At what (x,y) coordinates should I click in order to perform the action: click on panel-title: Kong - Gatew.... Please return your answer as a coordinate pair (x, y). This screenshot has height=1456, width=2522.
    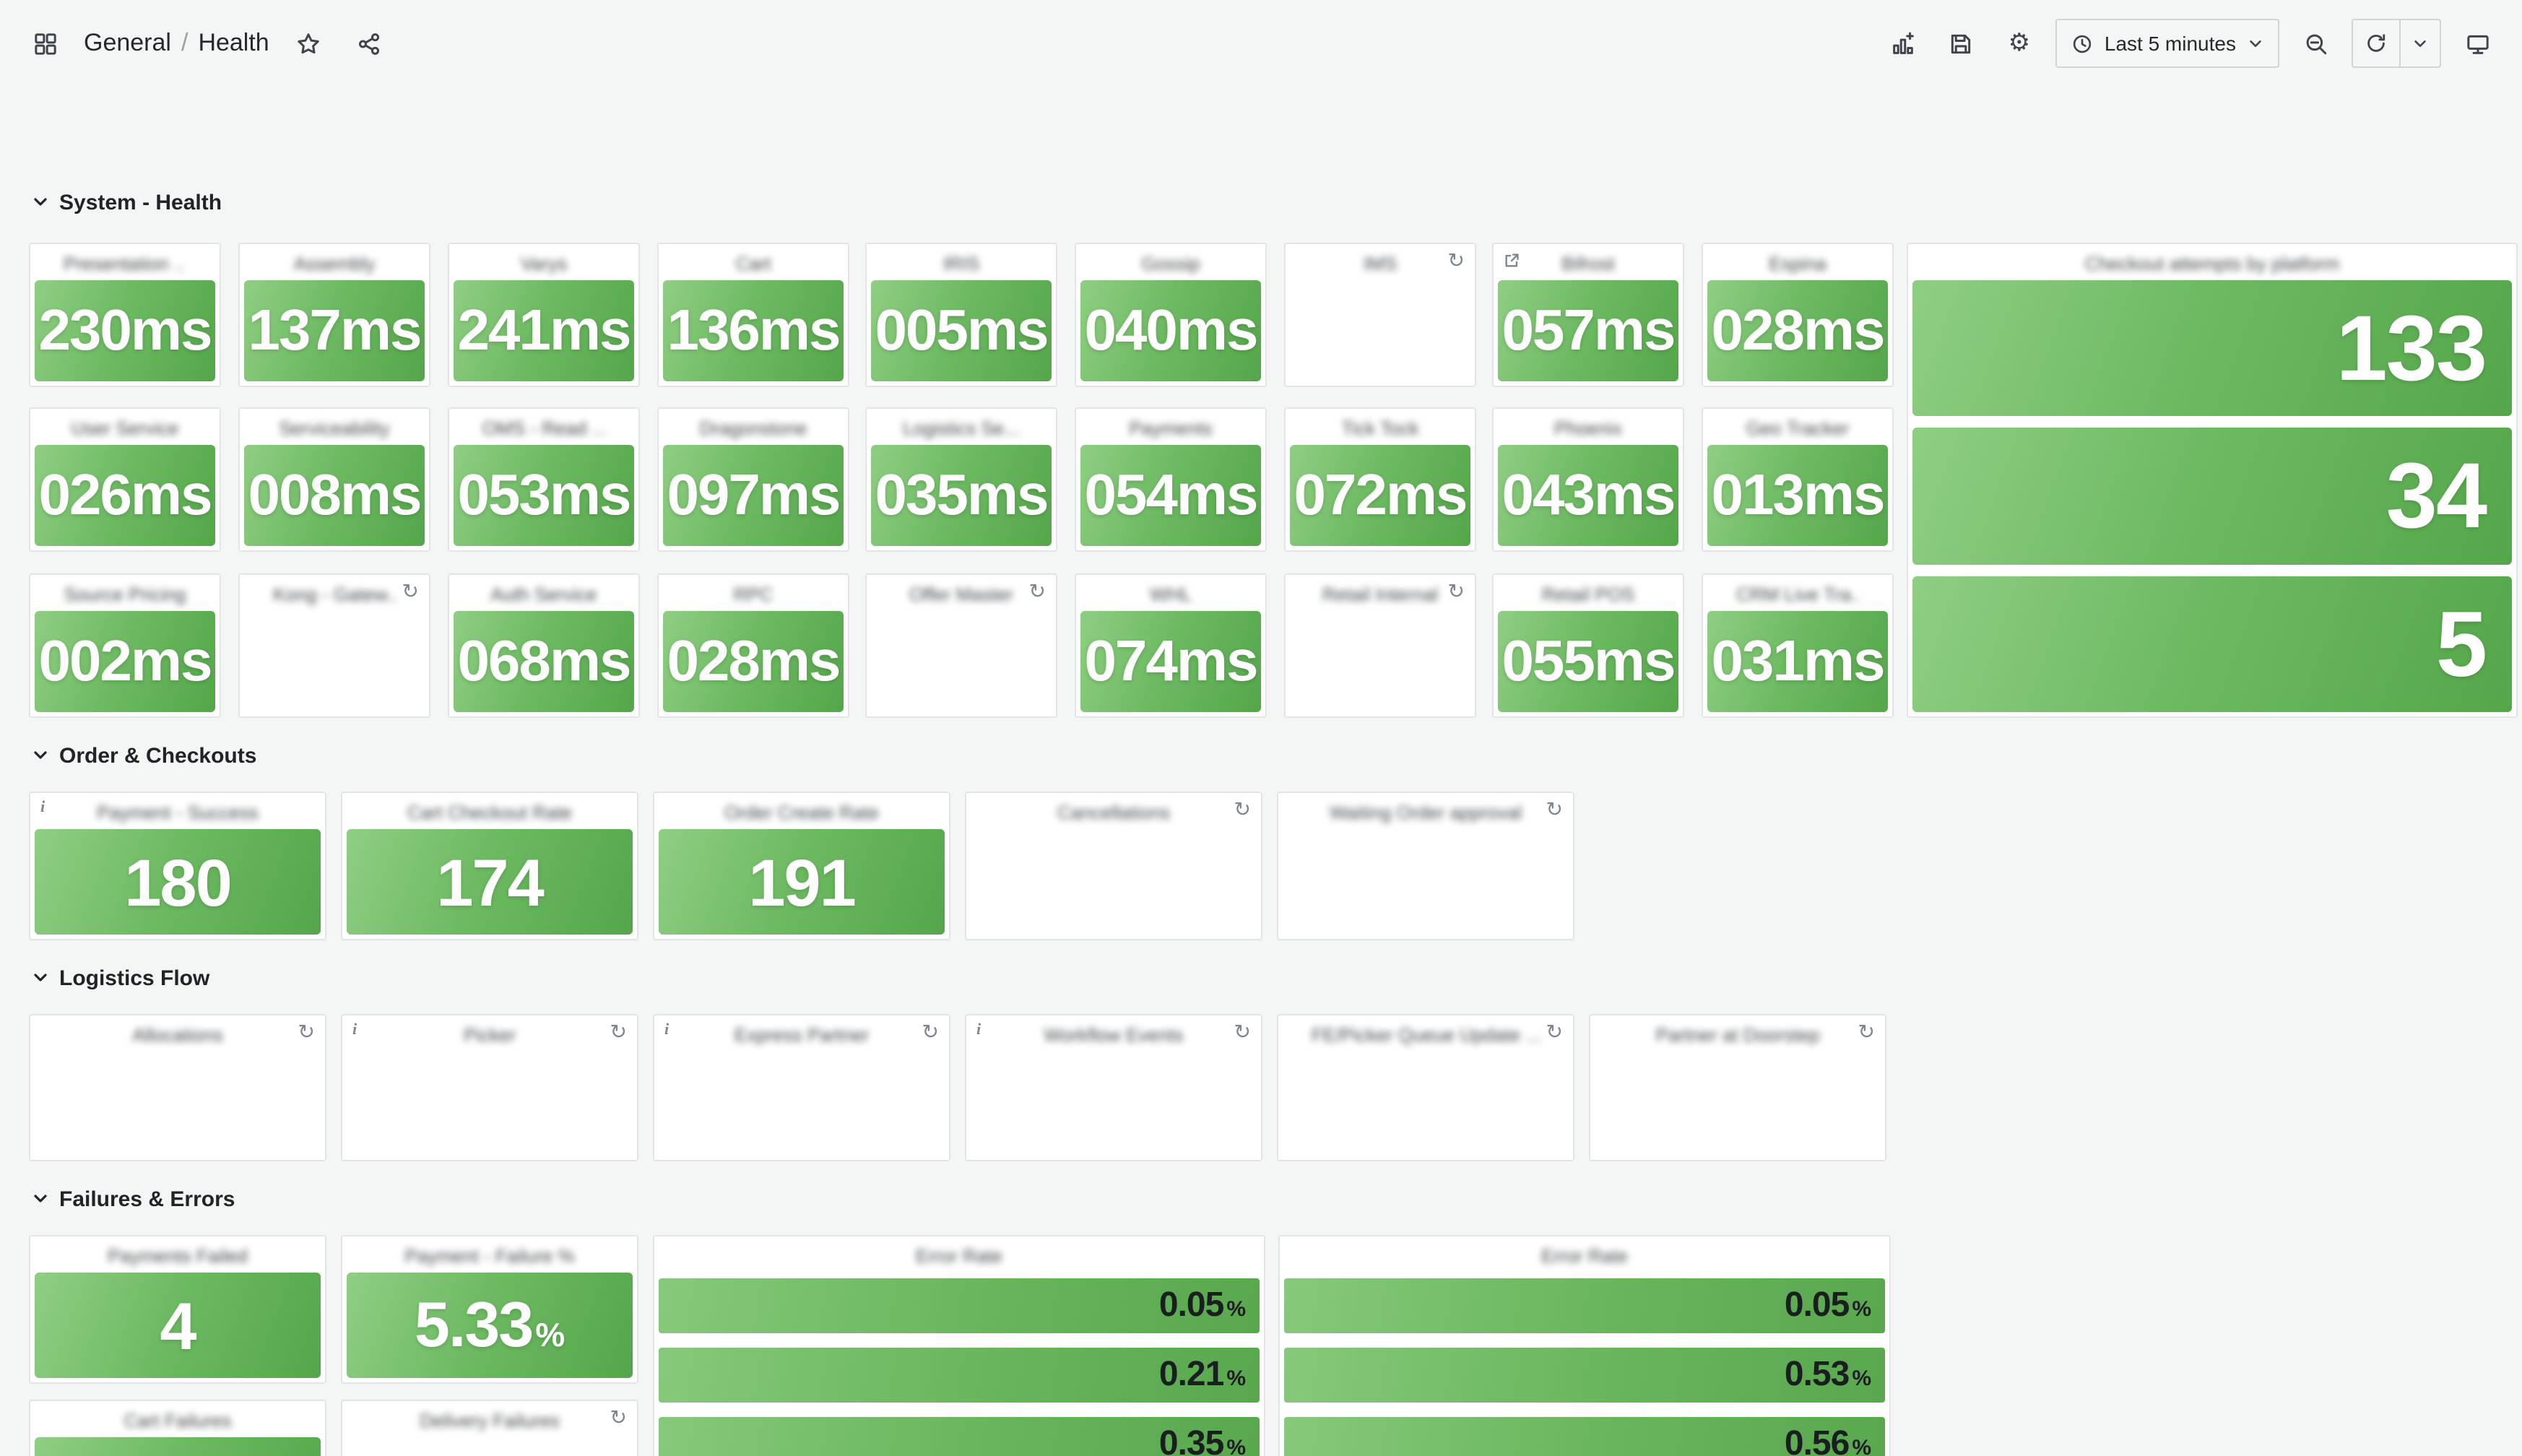
    Looking at the image, I should click on (334, 594).